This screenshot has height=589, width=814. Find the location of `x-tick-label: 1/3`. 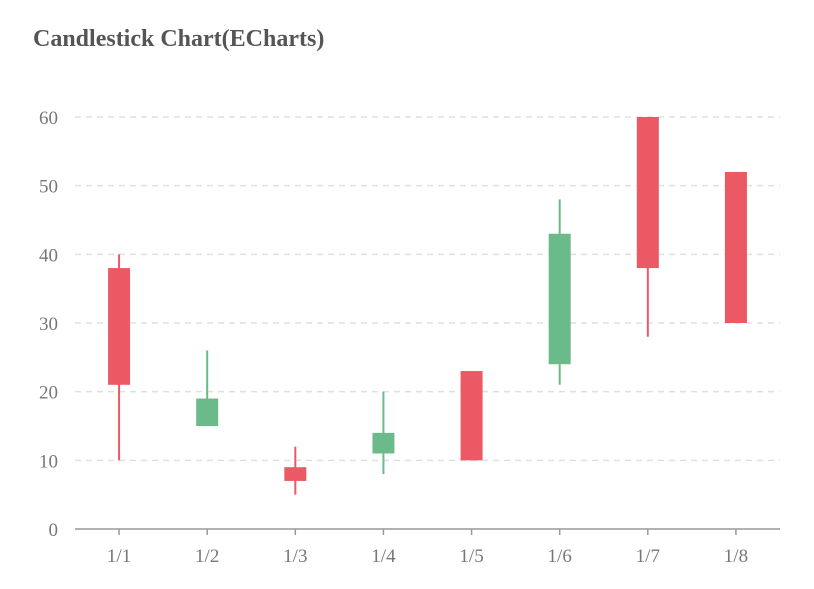

x-tick-label: 1/3 is located at coordinates (295, 556).